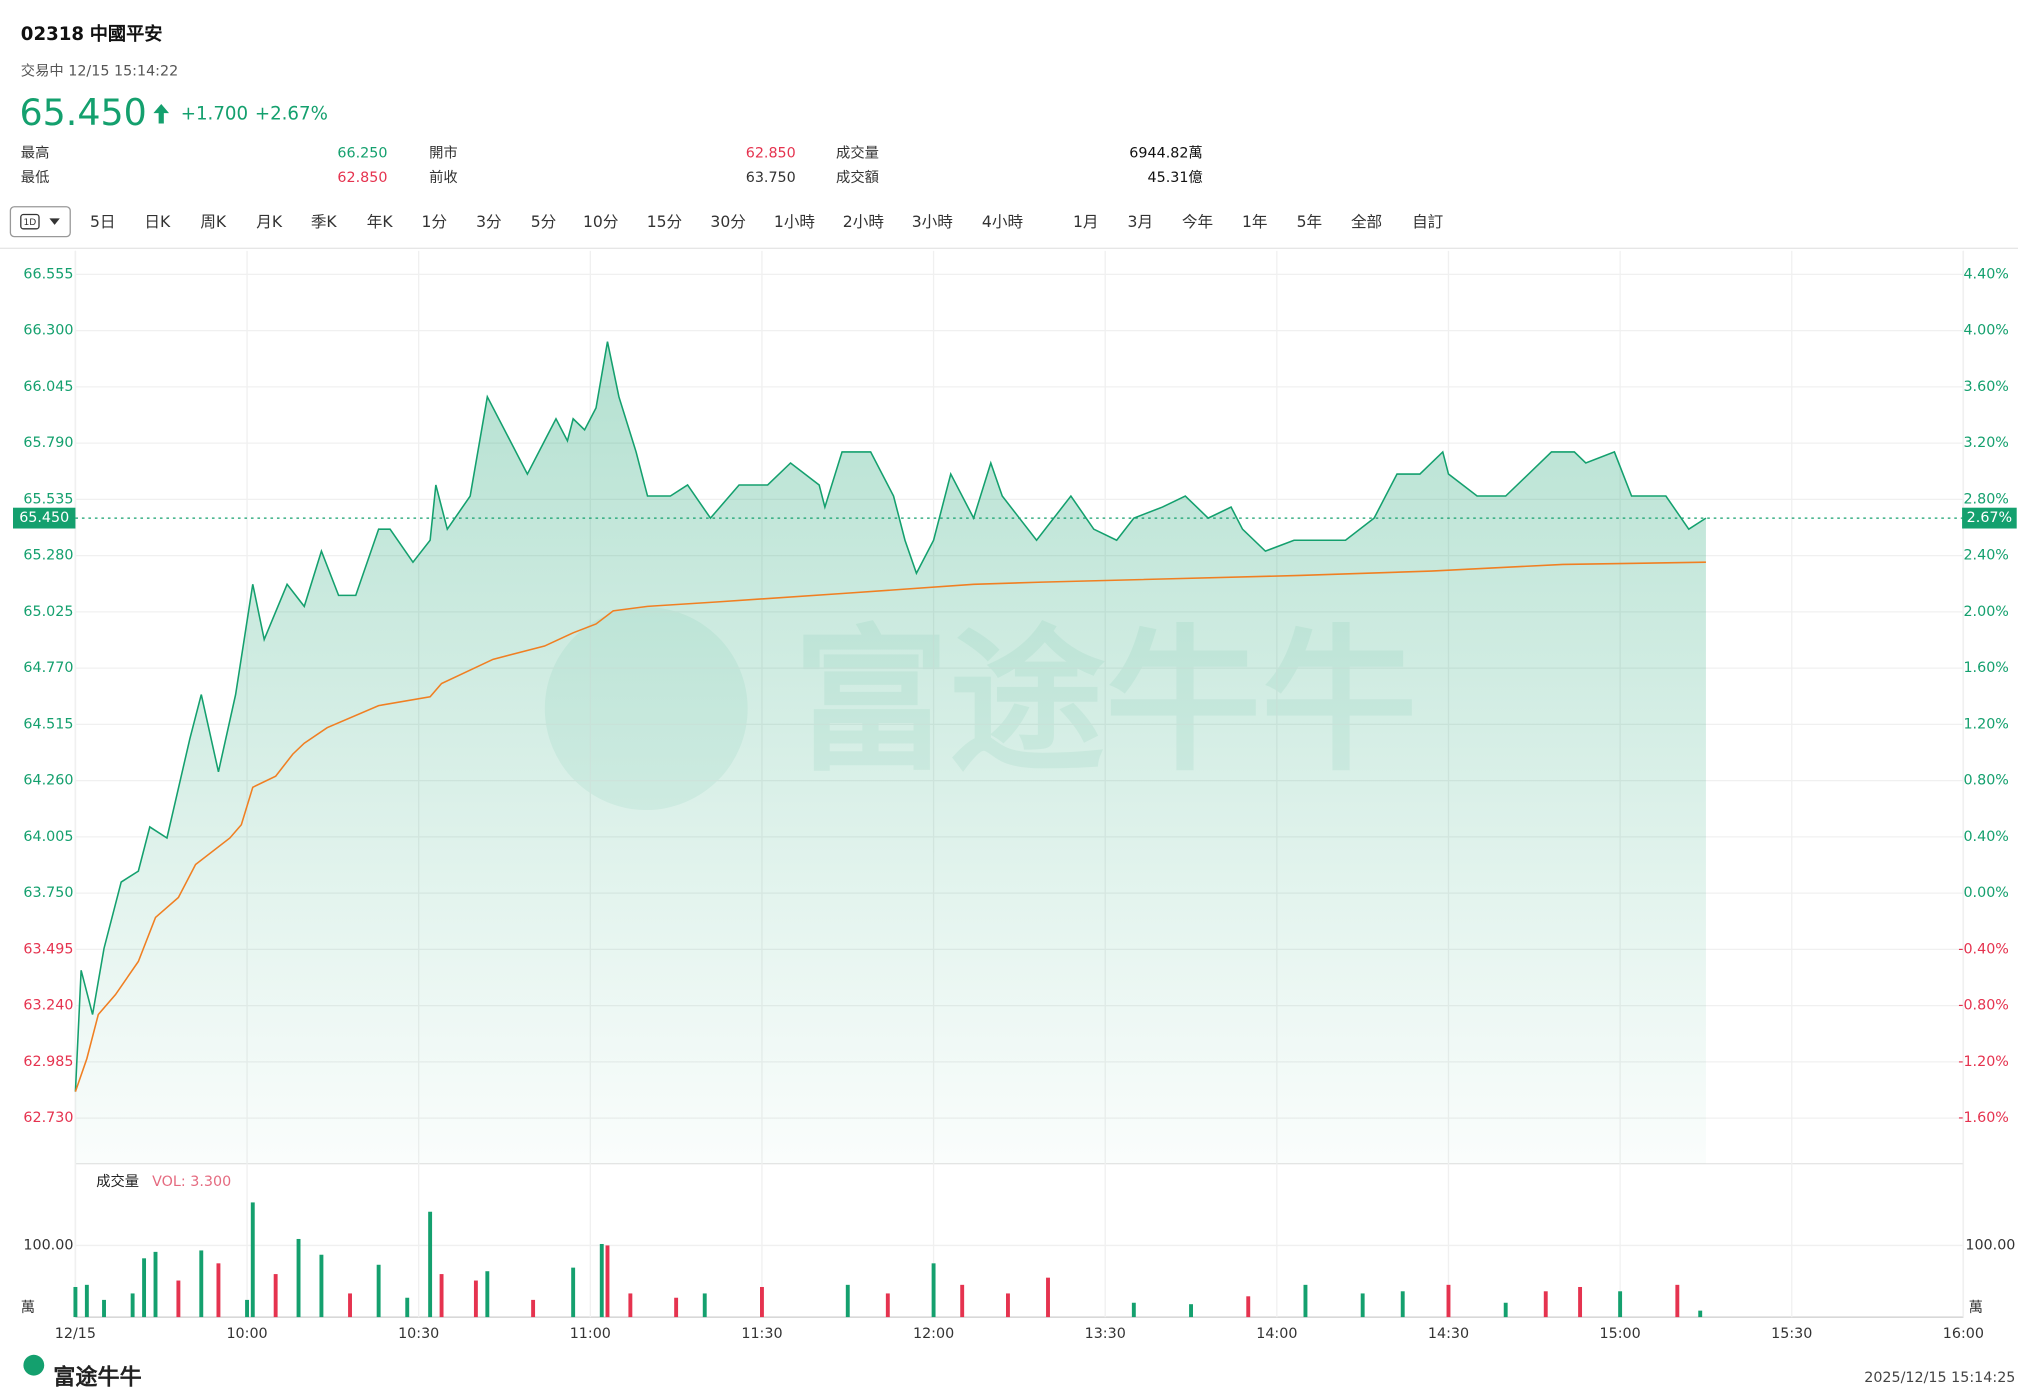 The image size is (2018, 1399). Describe the element at coordinates (1366, 222) in the screenshot. I see `period-button: 全部` at that location.